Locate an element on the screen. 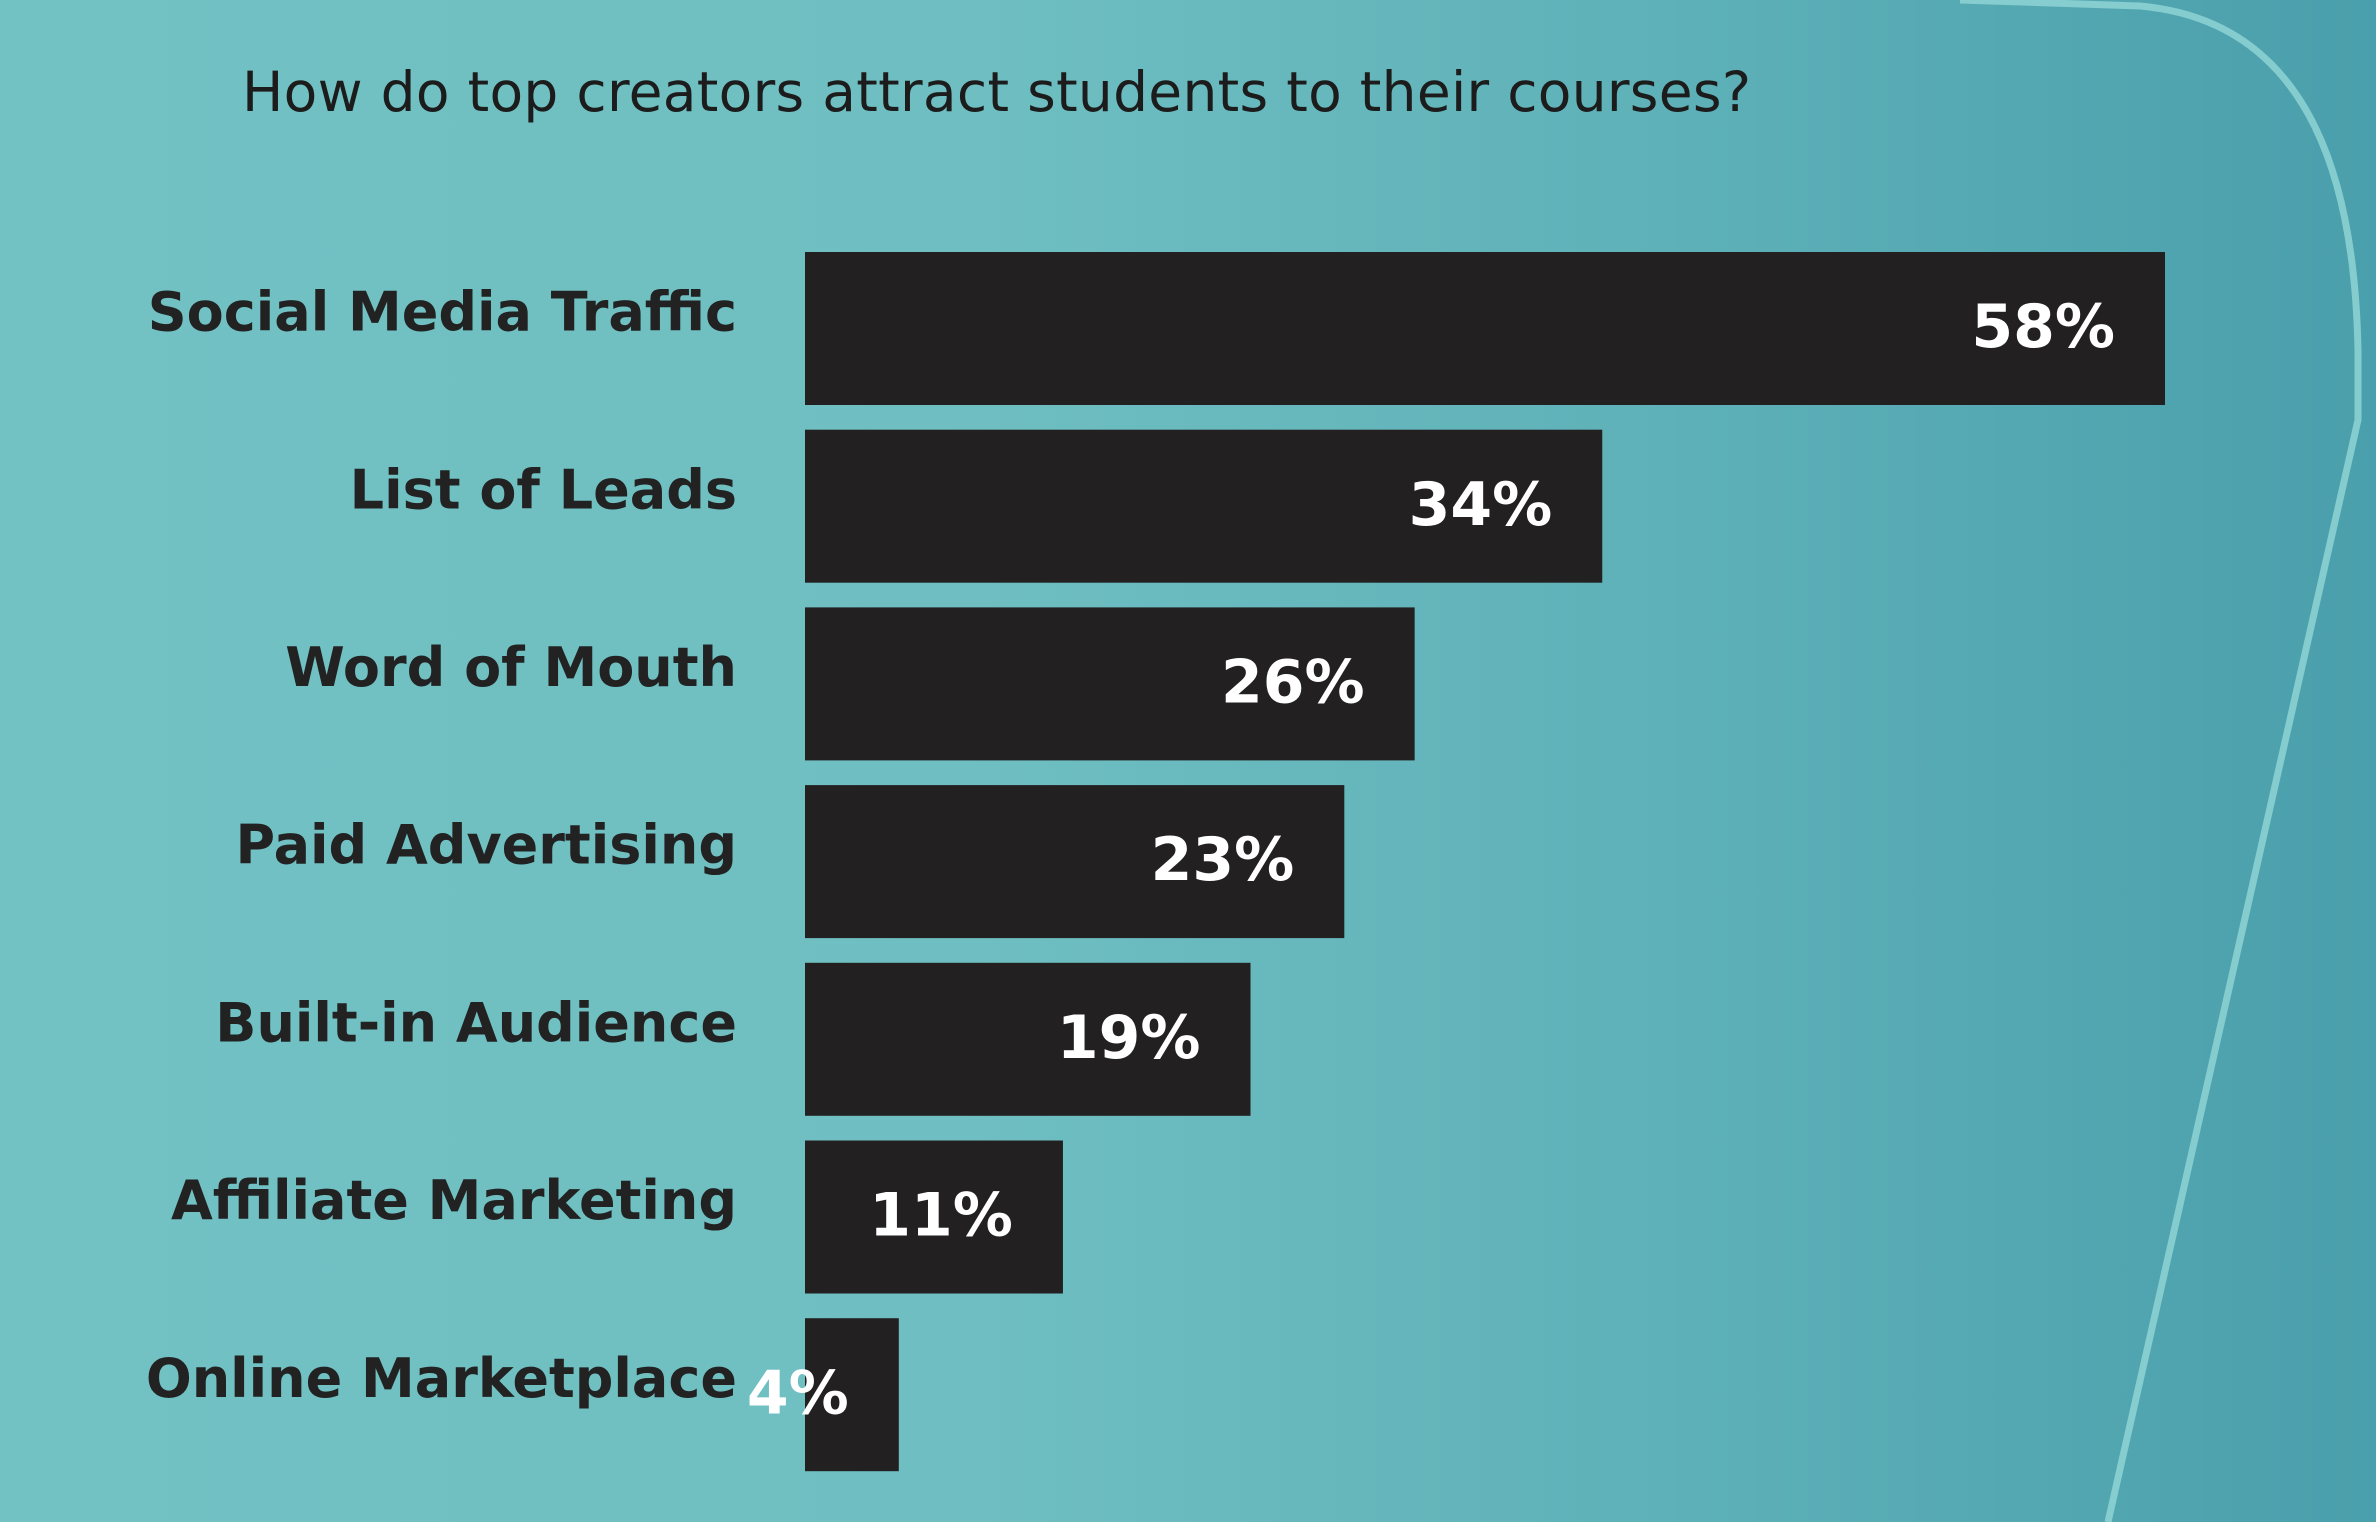 The width and height of the screenshot is (2376, 1522). category-label-built-in-audience: Built-in Audience is located at coordinates (476, 1022).